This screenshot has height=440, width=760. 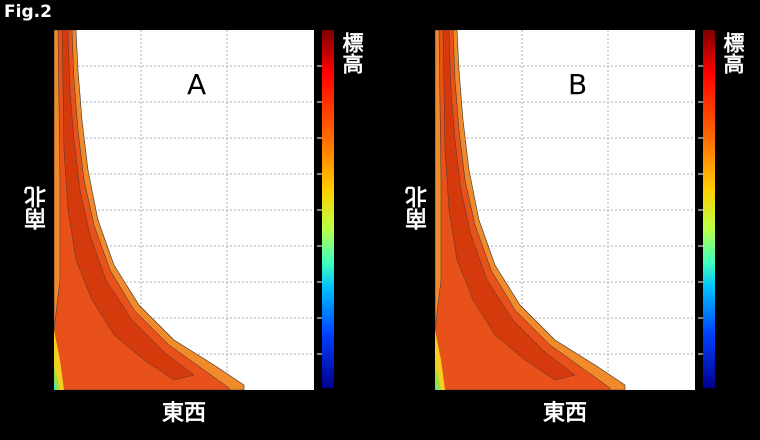 I want to click on y-axis-label-b: 南北, so click(x=418, y=208).